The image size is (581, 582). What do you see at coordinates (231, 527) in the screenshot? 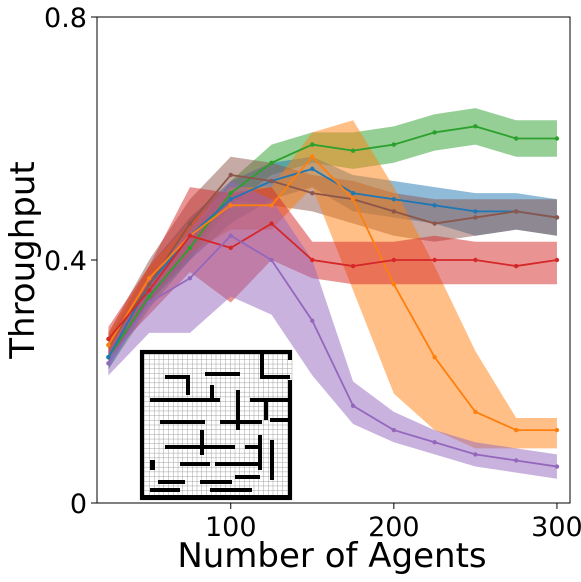
I see `x-tick-label: 100` at bounding box center [231, 527].